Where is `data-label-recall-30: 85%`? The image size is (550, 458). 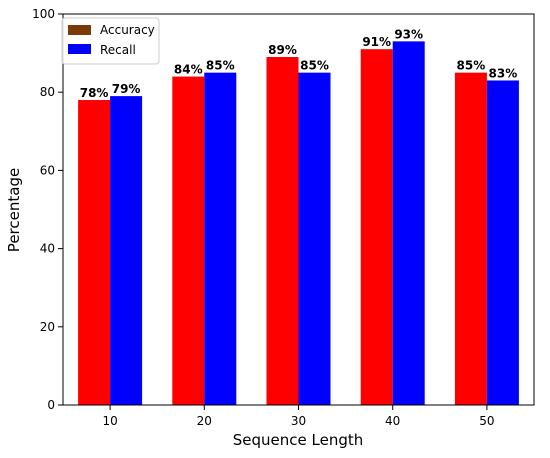
data-label-recall-30: 85% is located at coordinates (314, 66).